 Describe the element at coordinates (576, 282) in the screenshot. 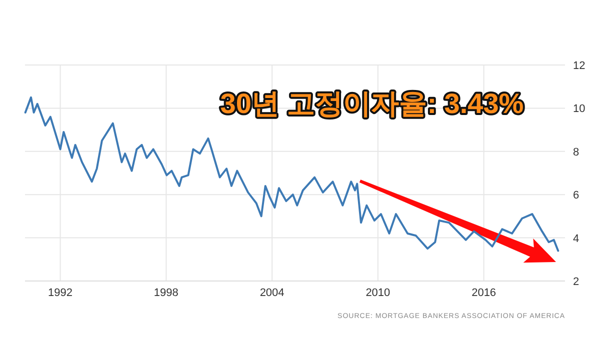

I see `y-tick-label: 2` at that location.